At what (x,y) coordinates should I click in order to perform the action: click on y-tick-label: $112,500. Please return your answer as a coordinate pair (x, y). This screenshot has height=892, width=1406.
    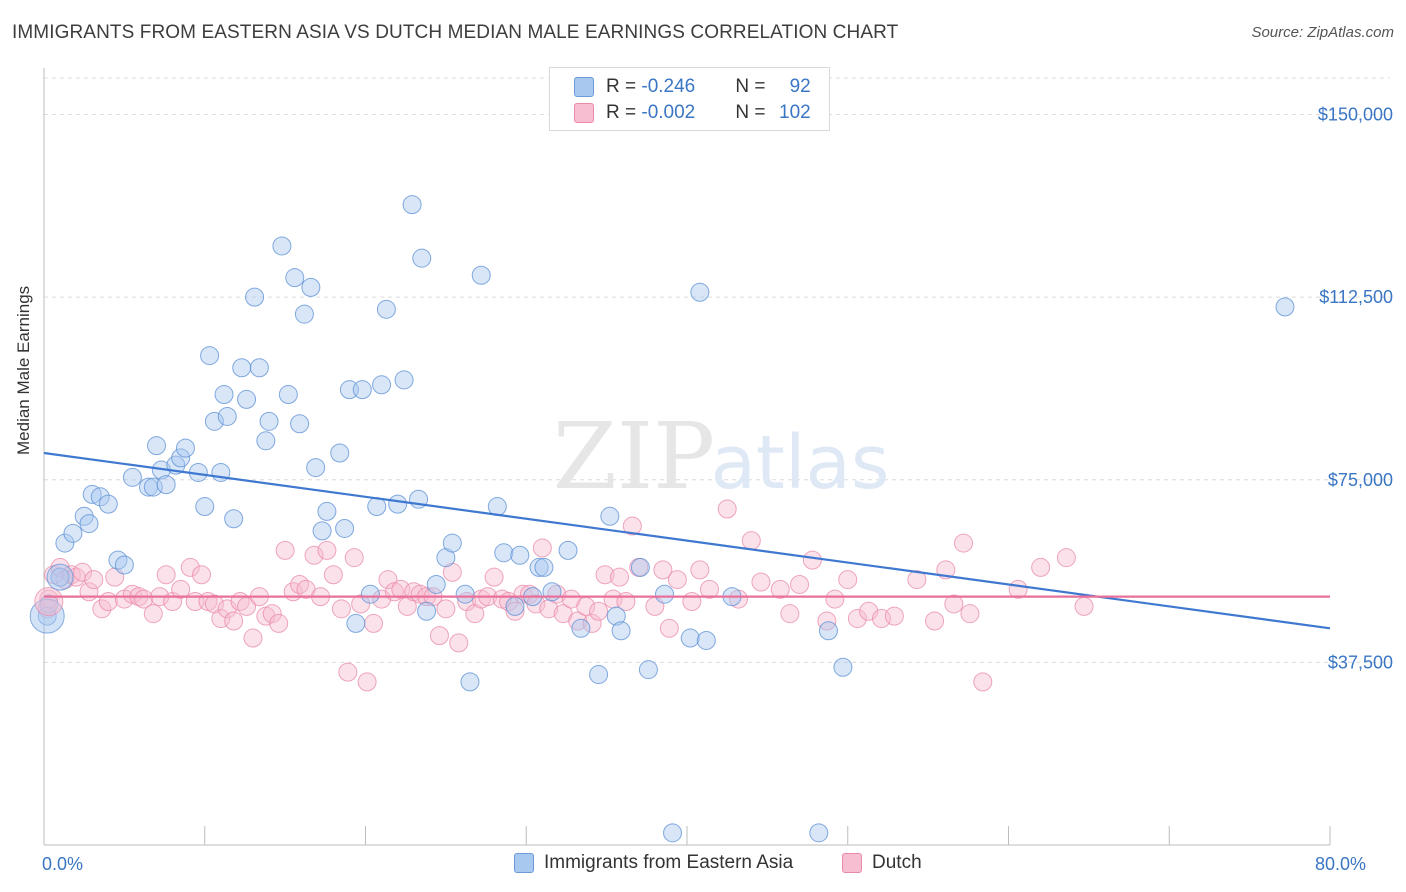
    Looking at the image, I should click on (1356, 297).